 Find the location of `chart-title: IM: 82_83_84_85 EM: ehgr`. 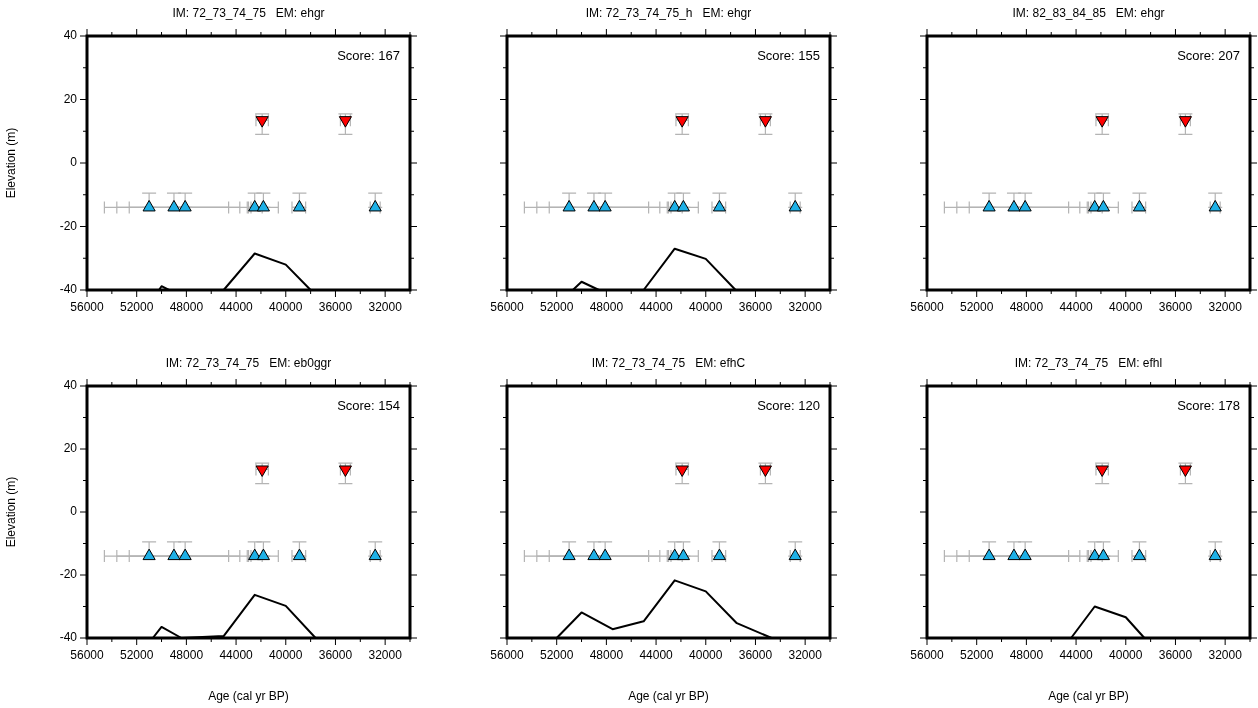

chart-title: IM: 82_83_84_85 EM: ehgr is located at coordinates (1088, 13).